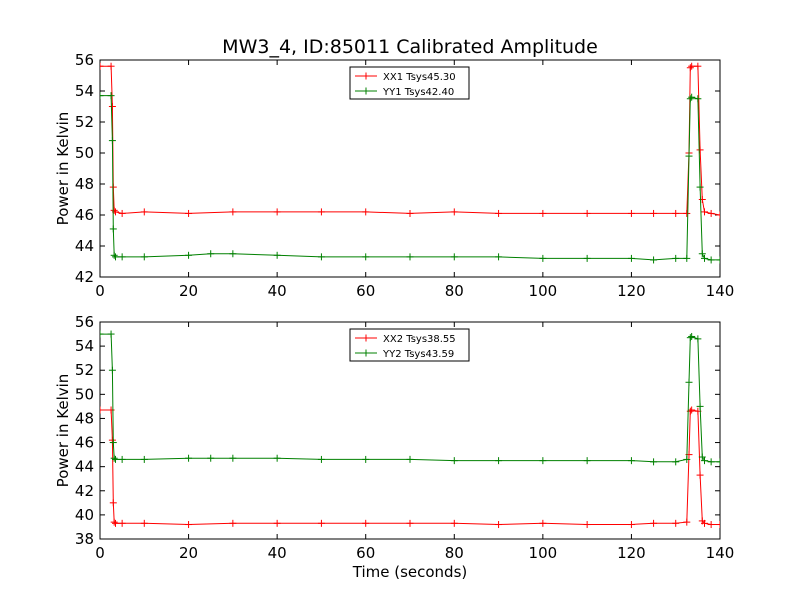 The height and width of the screenshot is (600, 800). Describe the element at coordinates (84, 515) in the screenshot. I see `y-tick-label: 40` at that location.